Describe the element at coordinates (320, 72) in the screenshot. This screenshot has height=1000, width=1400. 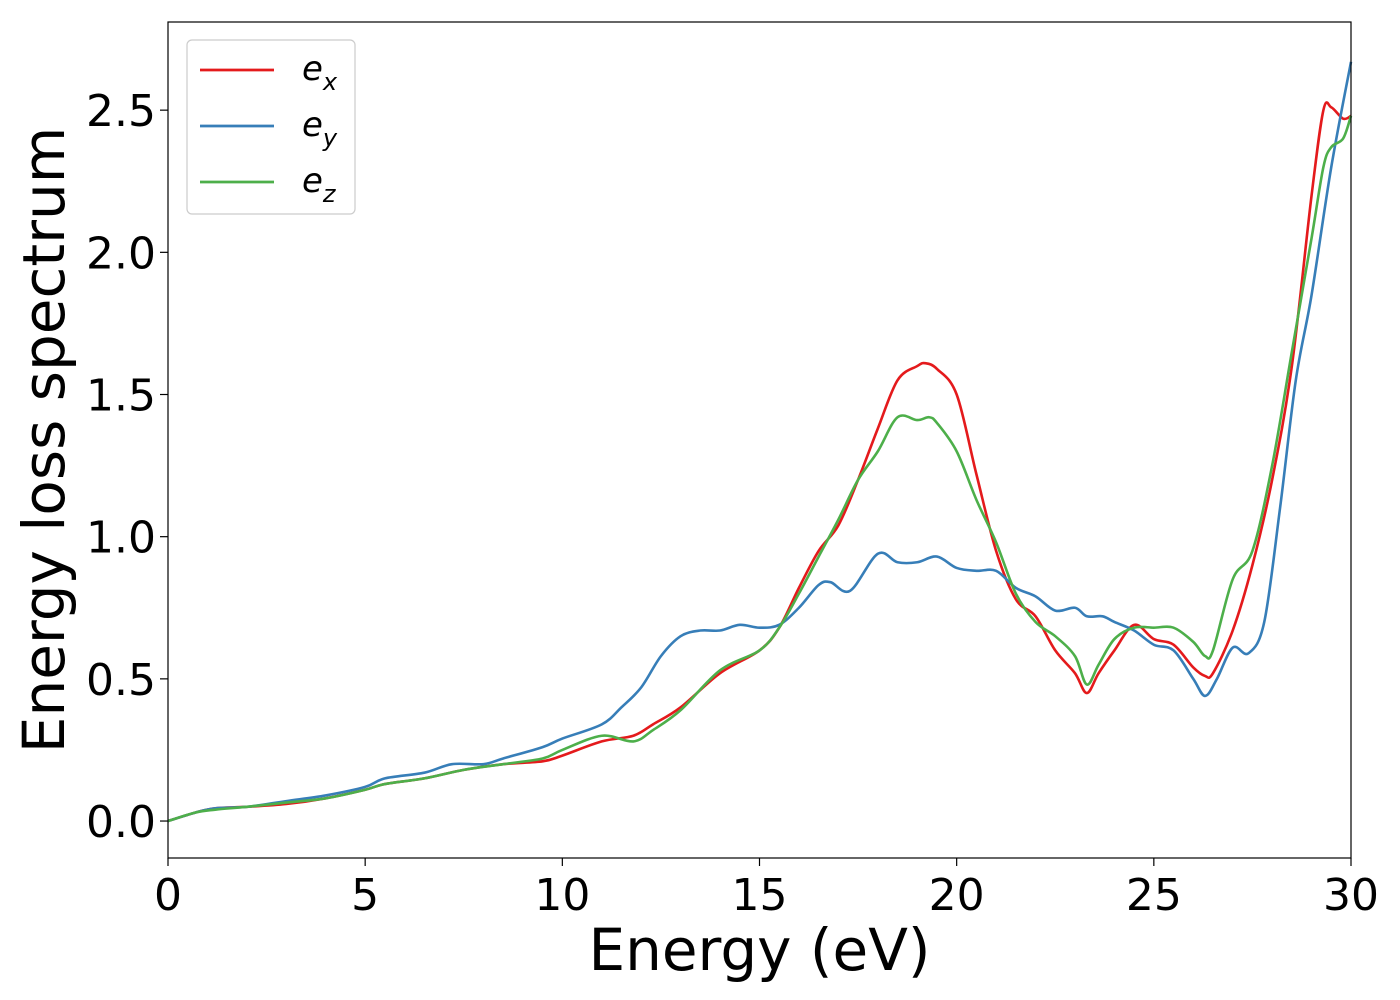
I see `legend-label-x: ex` at that location.